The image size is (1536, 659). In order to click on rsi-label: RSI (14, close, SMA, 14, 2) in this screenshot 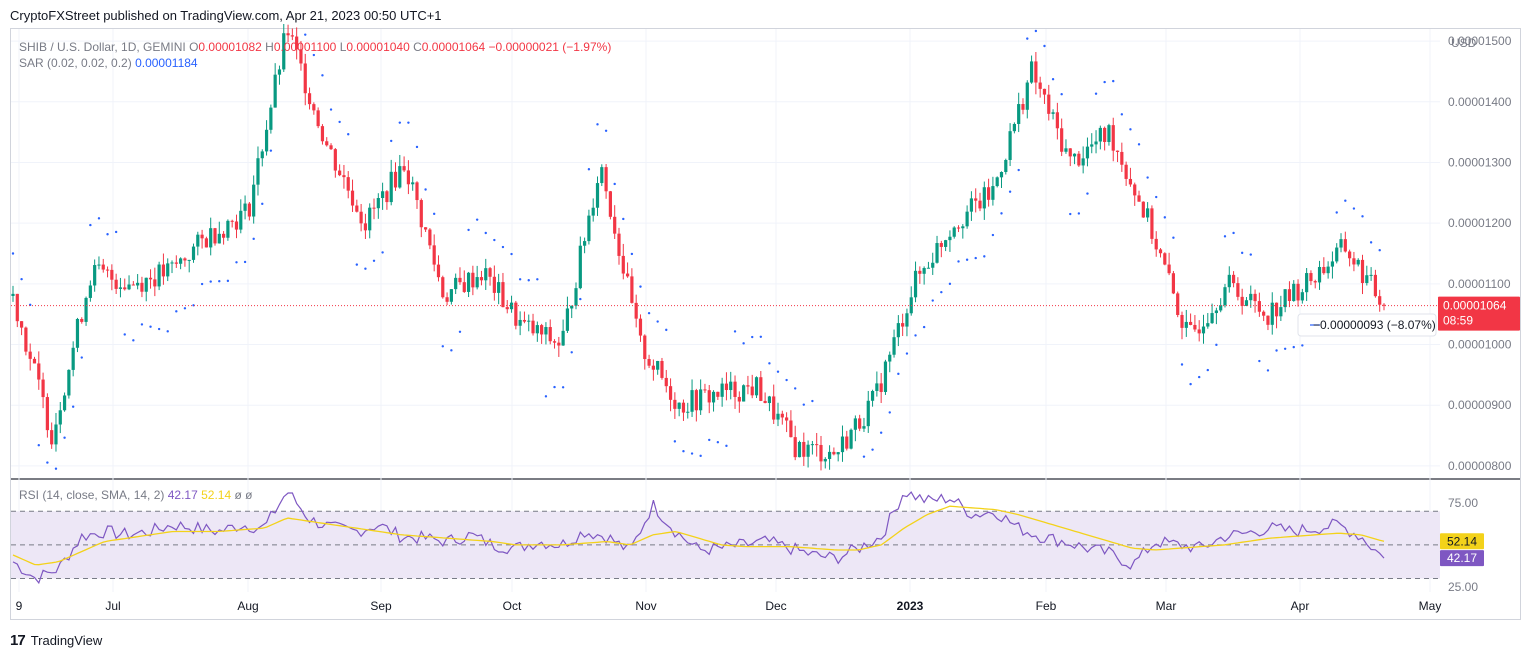, I will do `click(92, 495)`.